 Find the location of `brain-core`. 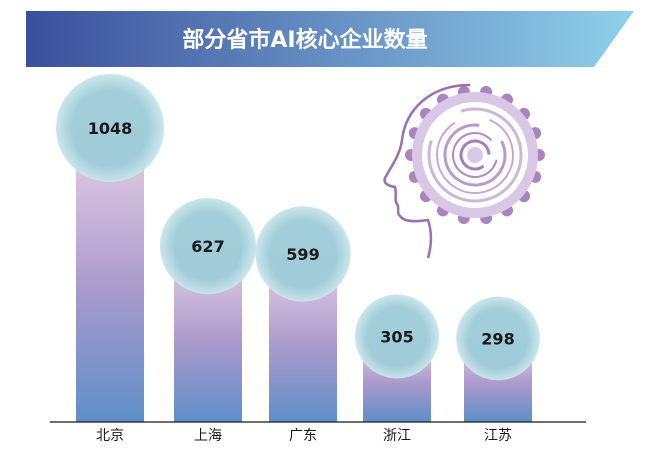

brain-core is located at coordinates (475, 155).